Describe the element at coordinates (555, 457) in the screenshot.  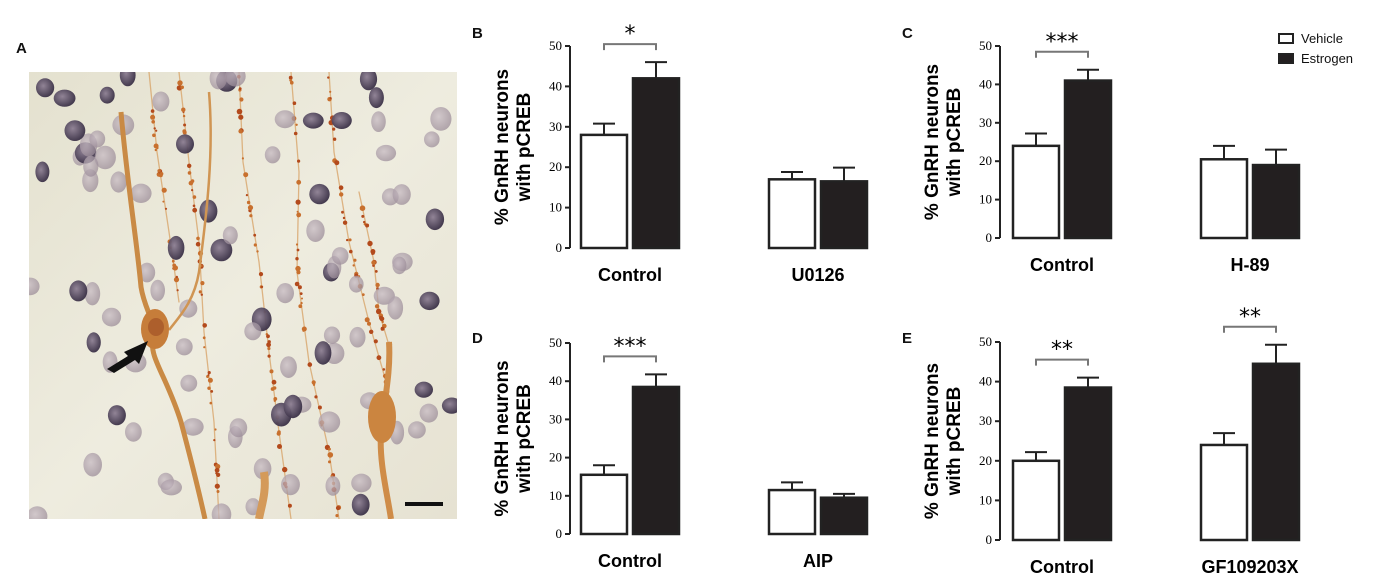
I see `y-tick-label: 20` at that location.